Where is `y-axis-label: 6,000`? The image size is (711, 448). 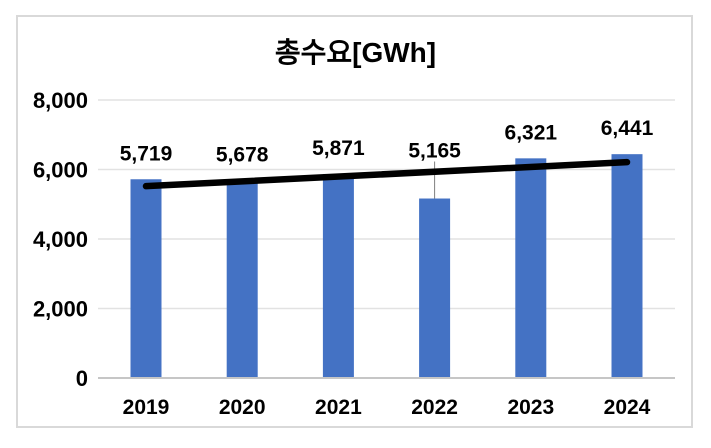 y-axis-label: 6,000 is located at coordinates (60, 170).